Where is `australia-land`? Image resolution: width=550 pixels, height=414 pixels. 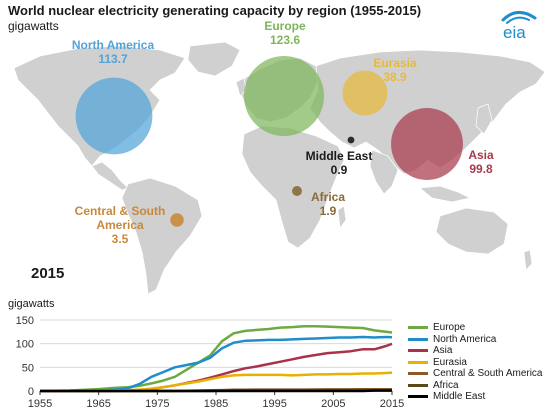
australia-land is located at coordinates (472, 231).